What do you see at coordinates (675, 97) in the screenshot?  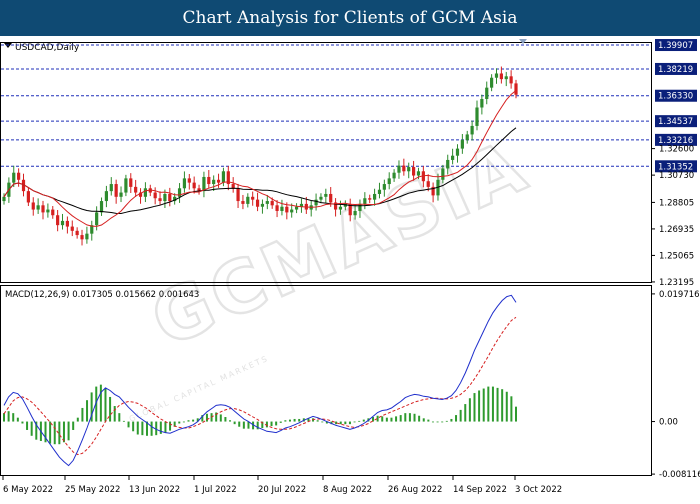 I see `level-label: 1.36330` at bounding box center [675, 97].